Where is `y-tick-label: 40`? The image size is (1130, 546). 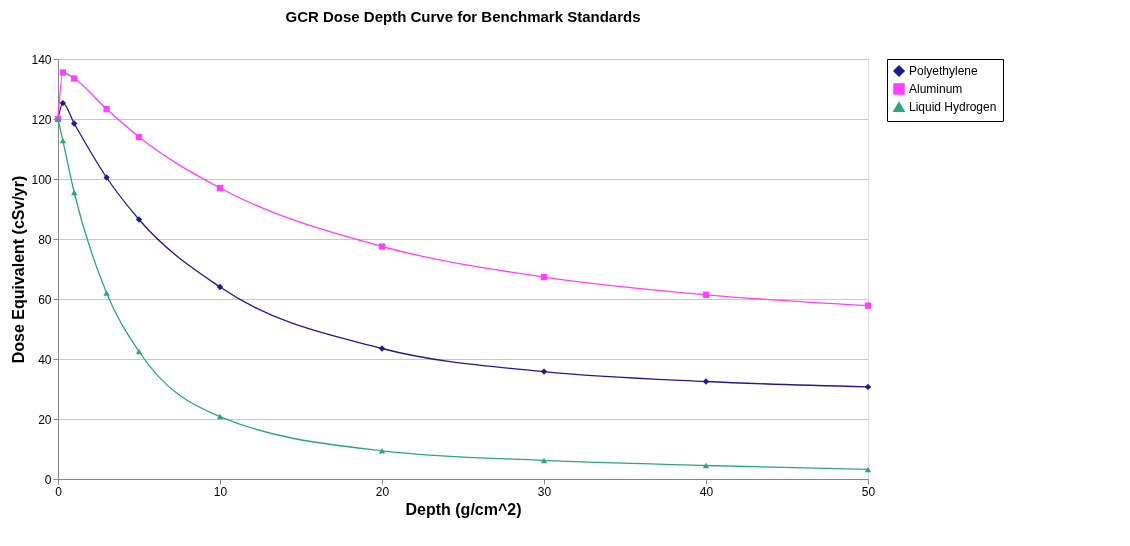
y-tick-label: 40 is located at coordinates (45, 359).